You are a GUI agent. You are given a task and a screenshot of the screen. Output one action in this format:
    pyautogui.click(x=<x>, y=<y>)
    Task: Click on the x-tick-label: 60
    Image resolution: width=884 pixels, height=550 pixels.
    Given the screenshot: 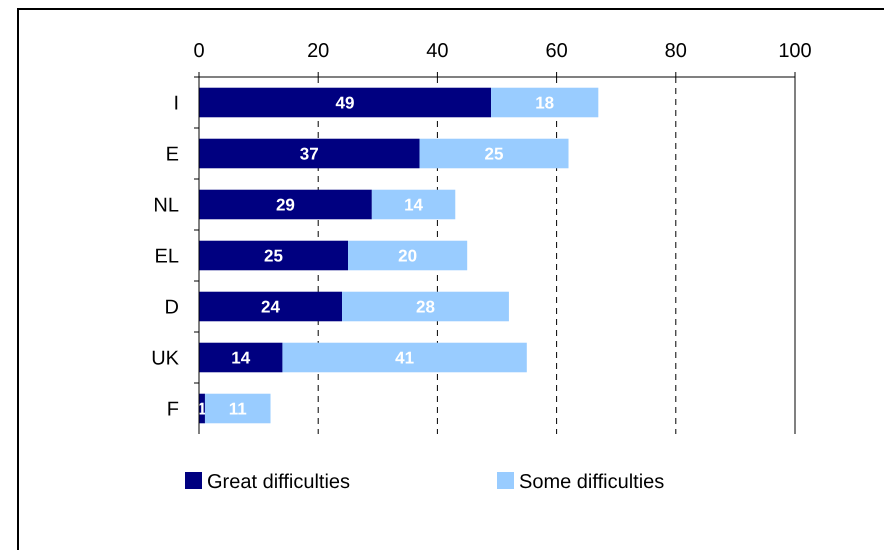 What is the action you would take?
    pyautogui.click(x=556, y=51)
    